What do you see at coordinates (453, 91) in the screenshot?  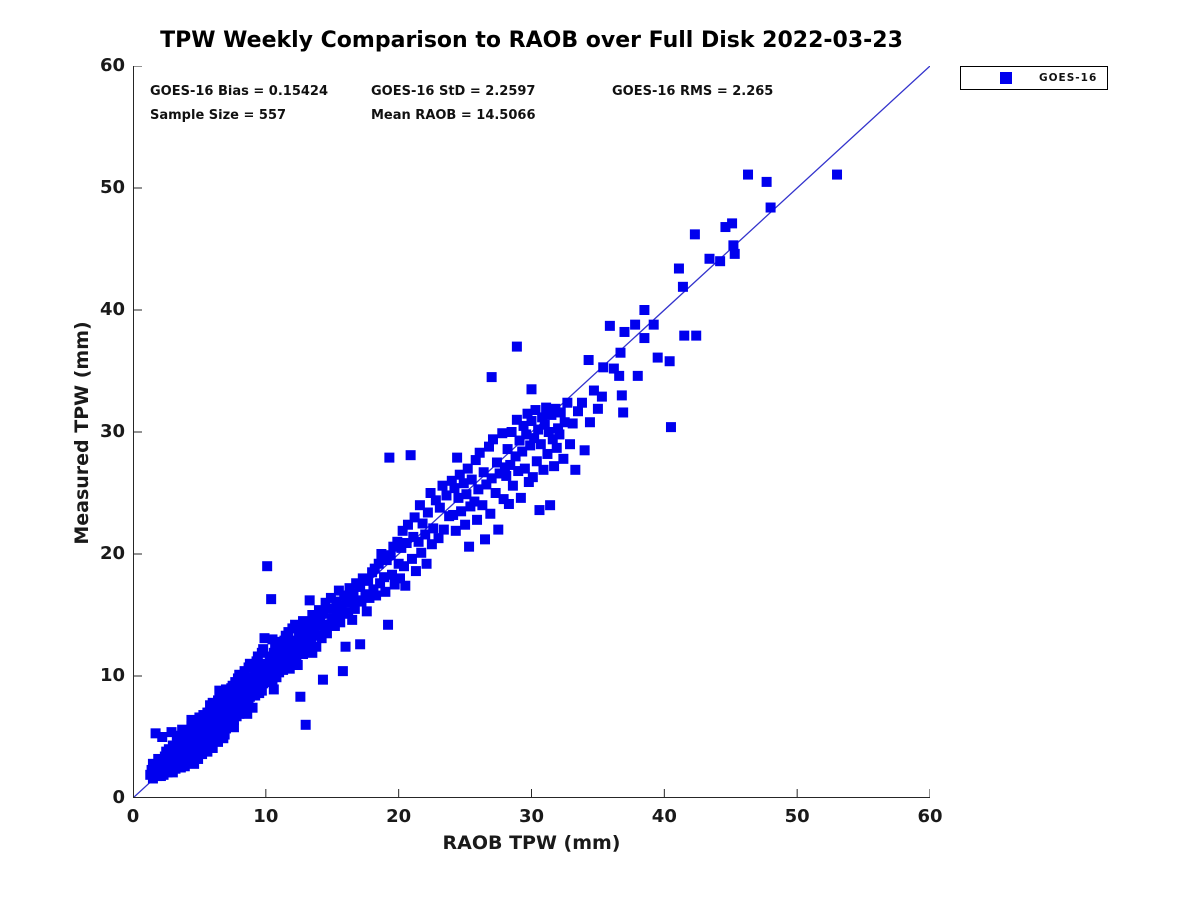 I see `stat-std: GOES-16 StD = 2.2597` at bounding box center [453, 91].